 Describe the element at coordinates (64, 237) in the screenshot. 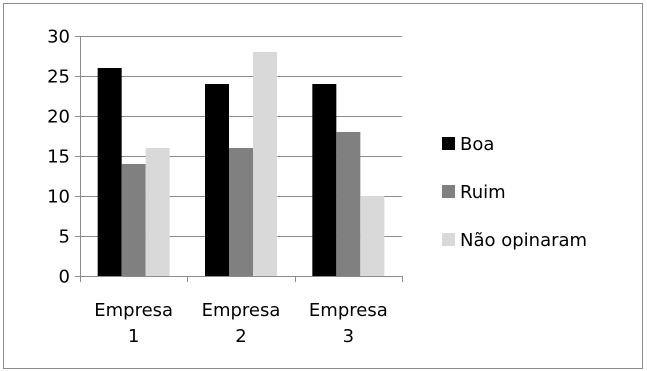

I see `y-tick-label-5: 5` at that location.